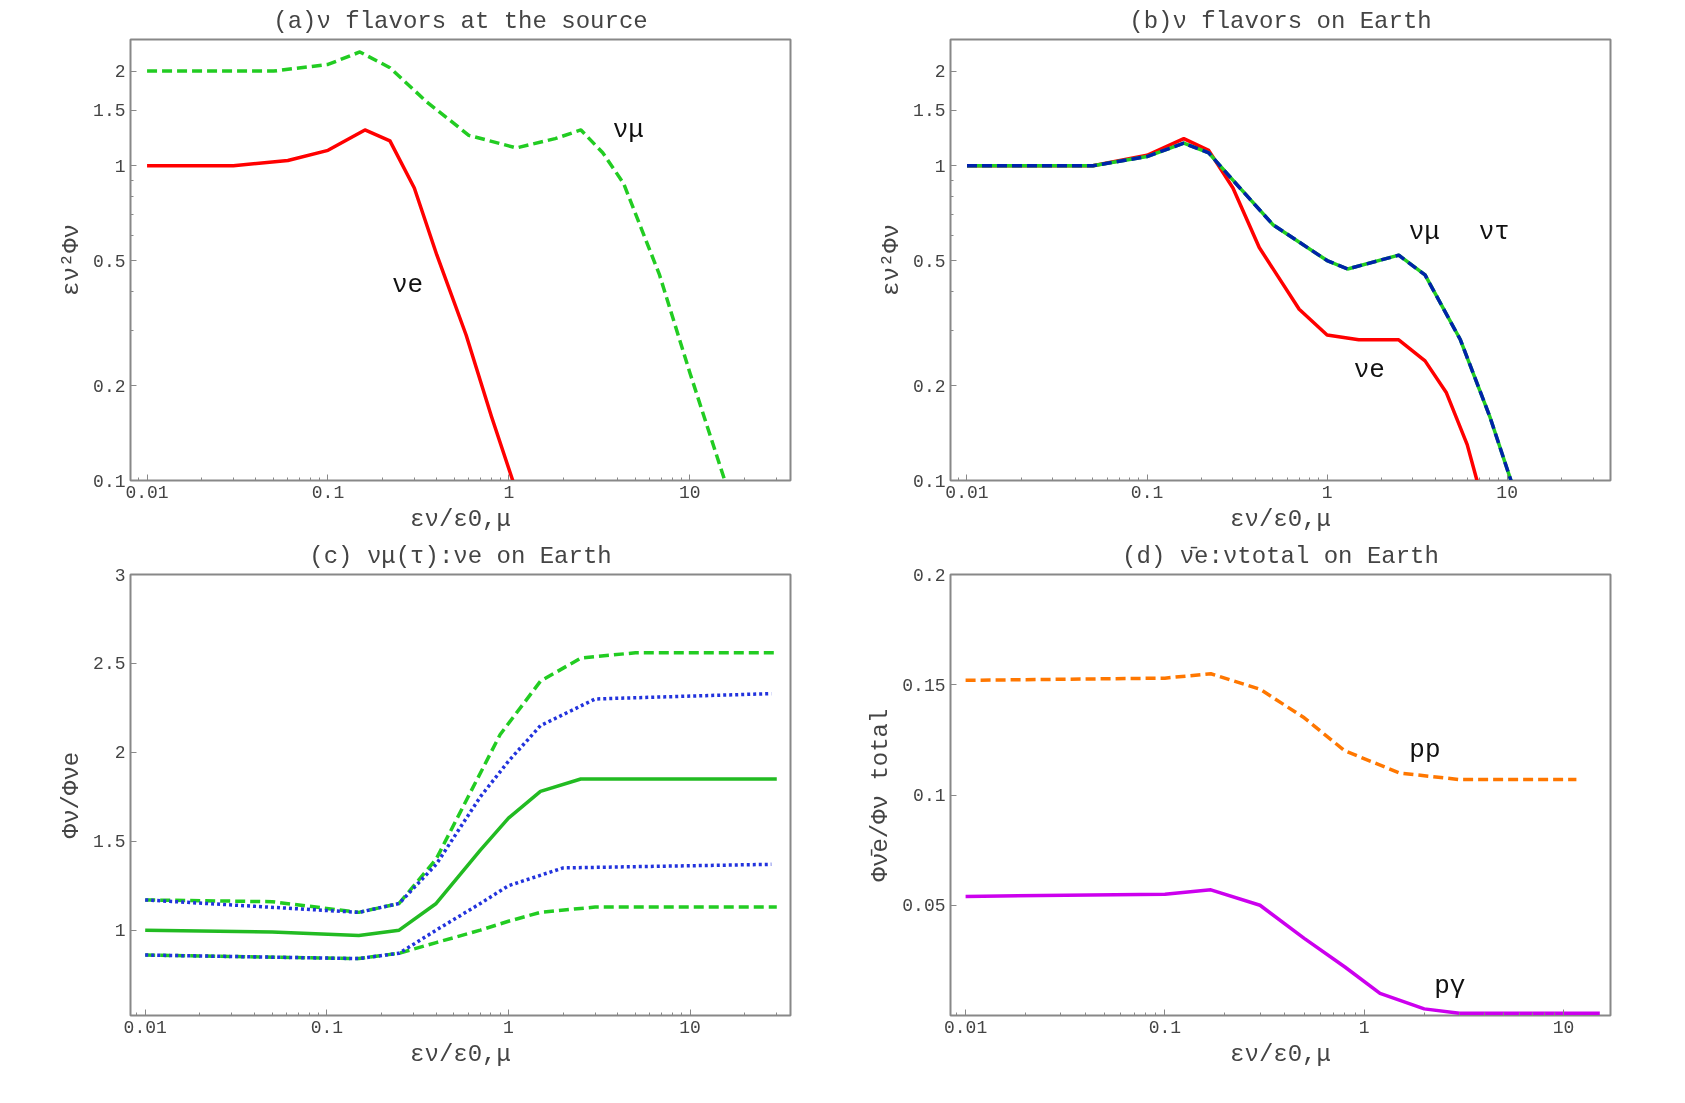 This screenshot has height=1103, width=1685. Describe the element at coordinates (1425, 749) in the screenshot. I see `series-label: pp` at that location.